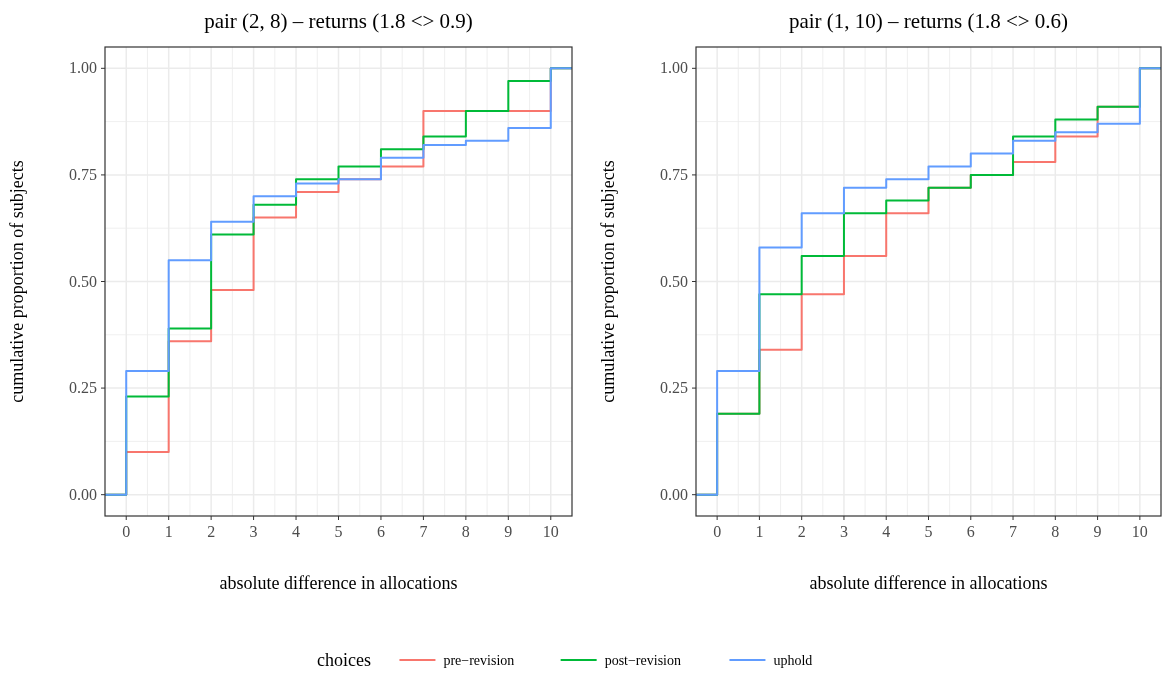 Image resolution: width=1162 pixels, height=674 pixels. I want to click on chart-title: pair (2, 8) – returns (1.8 <> 0.9), so click(338, 21).